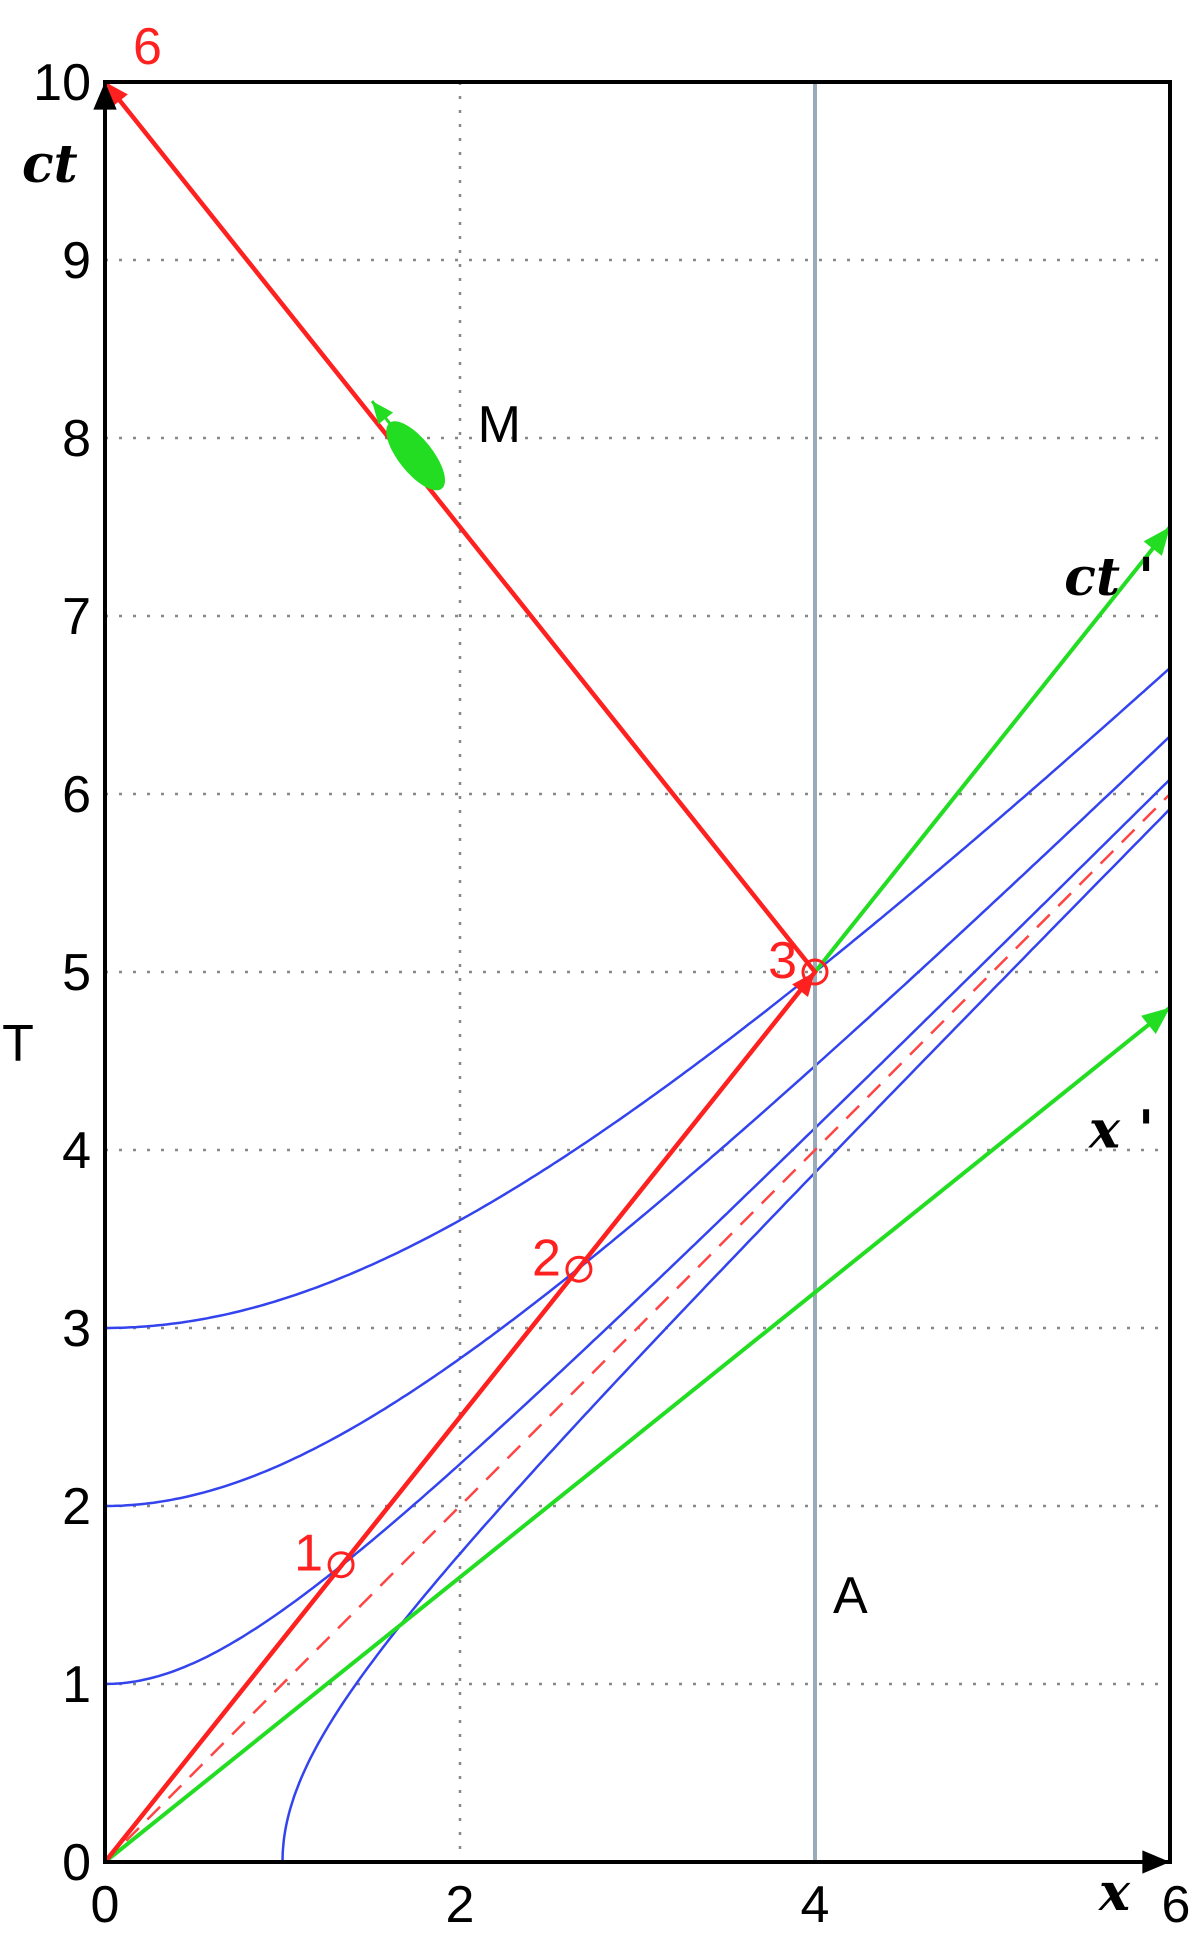 This screenshot has height=1957, width=1200. Describe the element at coordinates (105, 1905) in the screenshot. I see `x-tick-label: 0` at that location.